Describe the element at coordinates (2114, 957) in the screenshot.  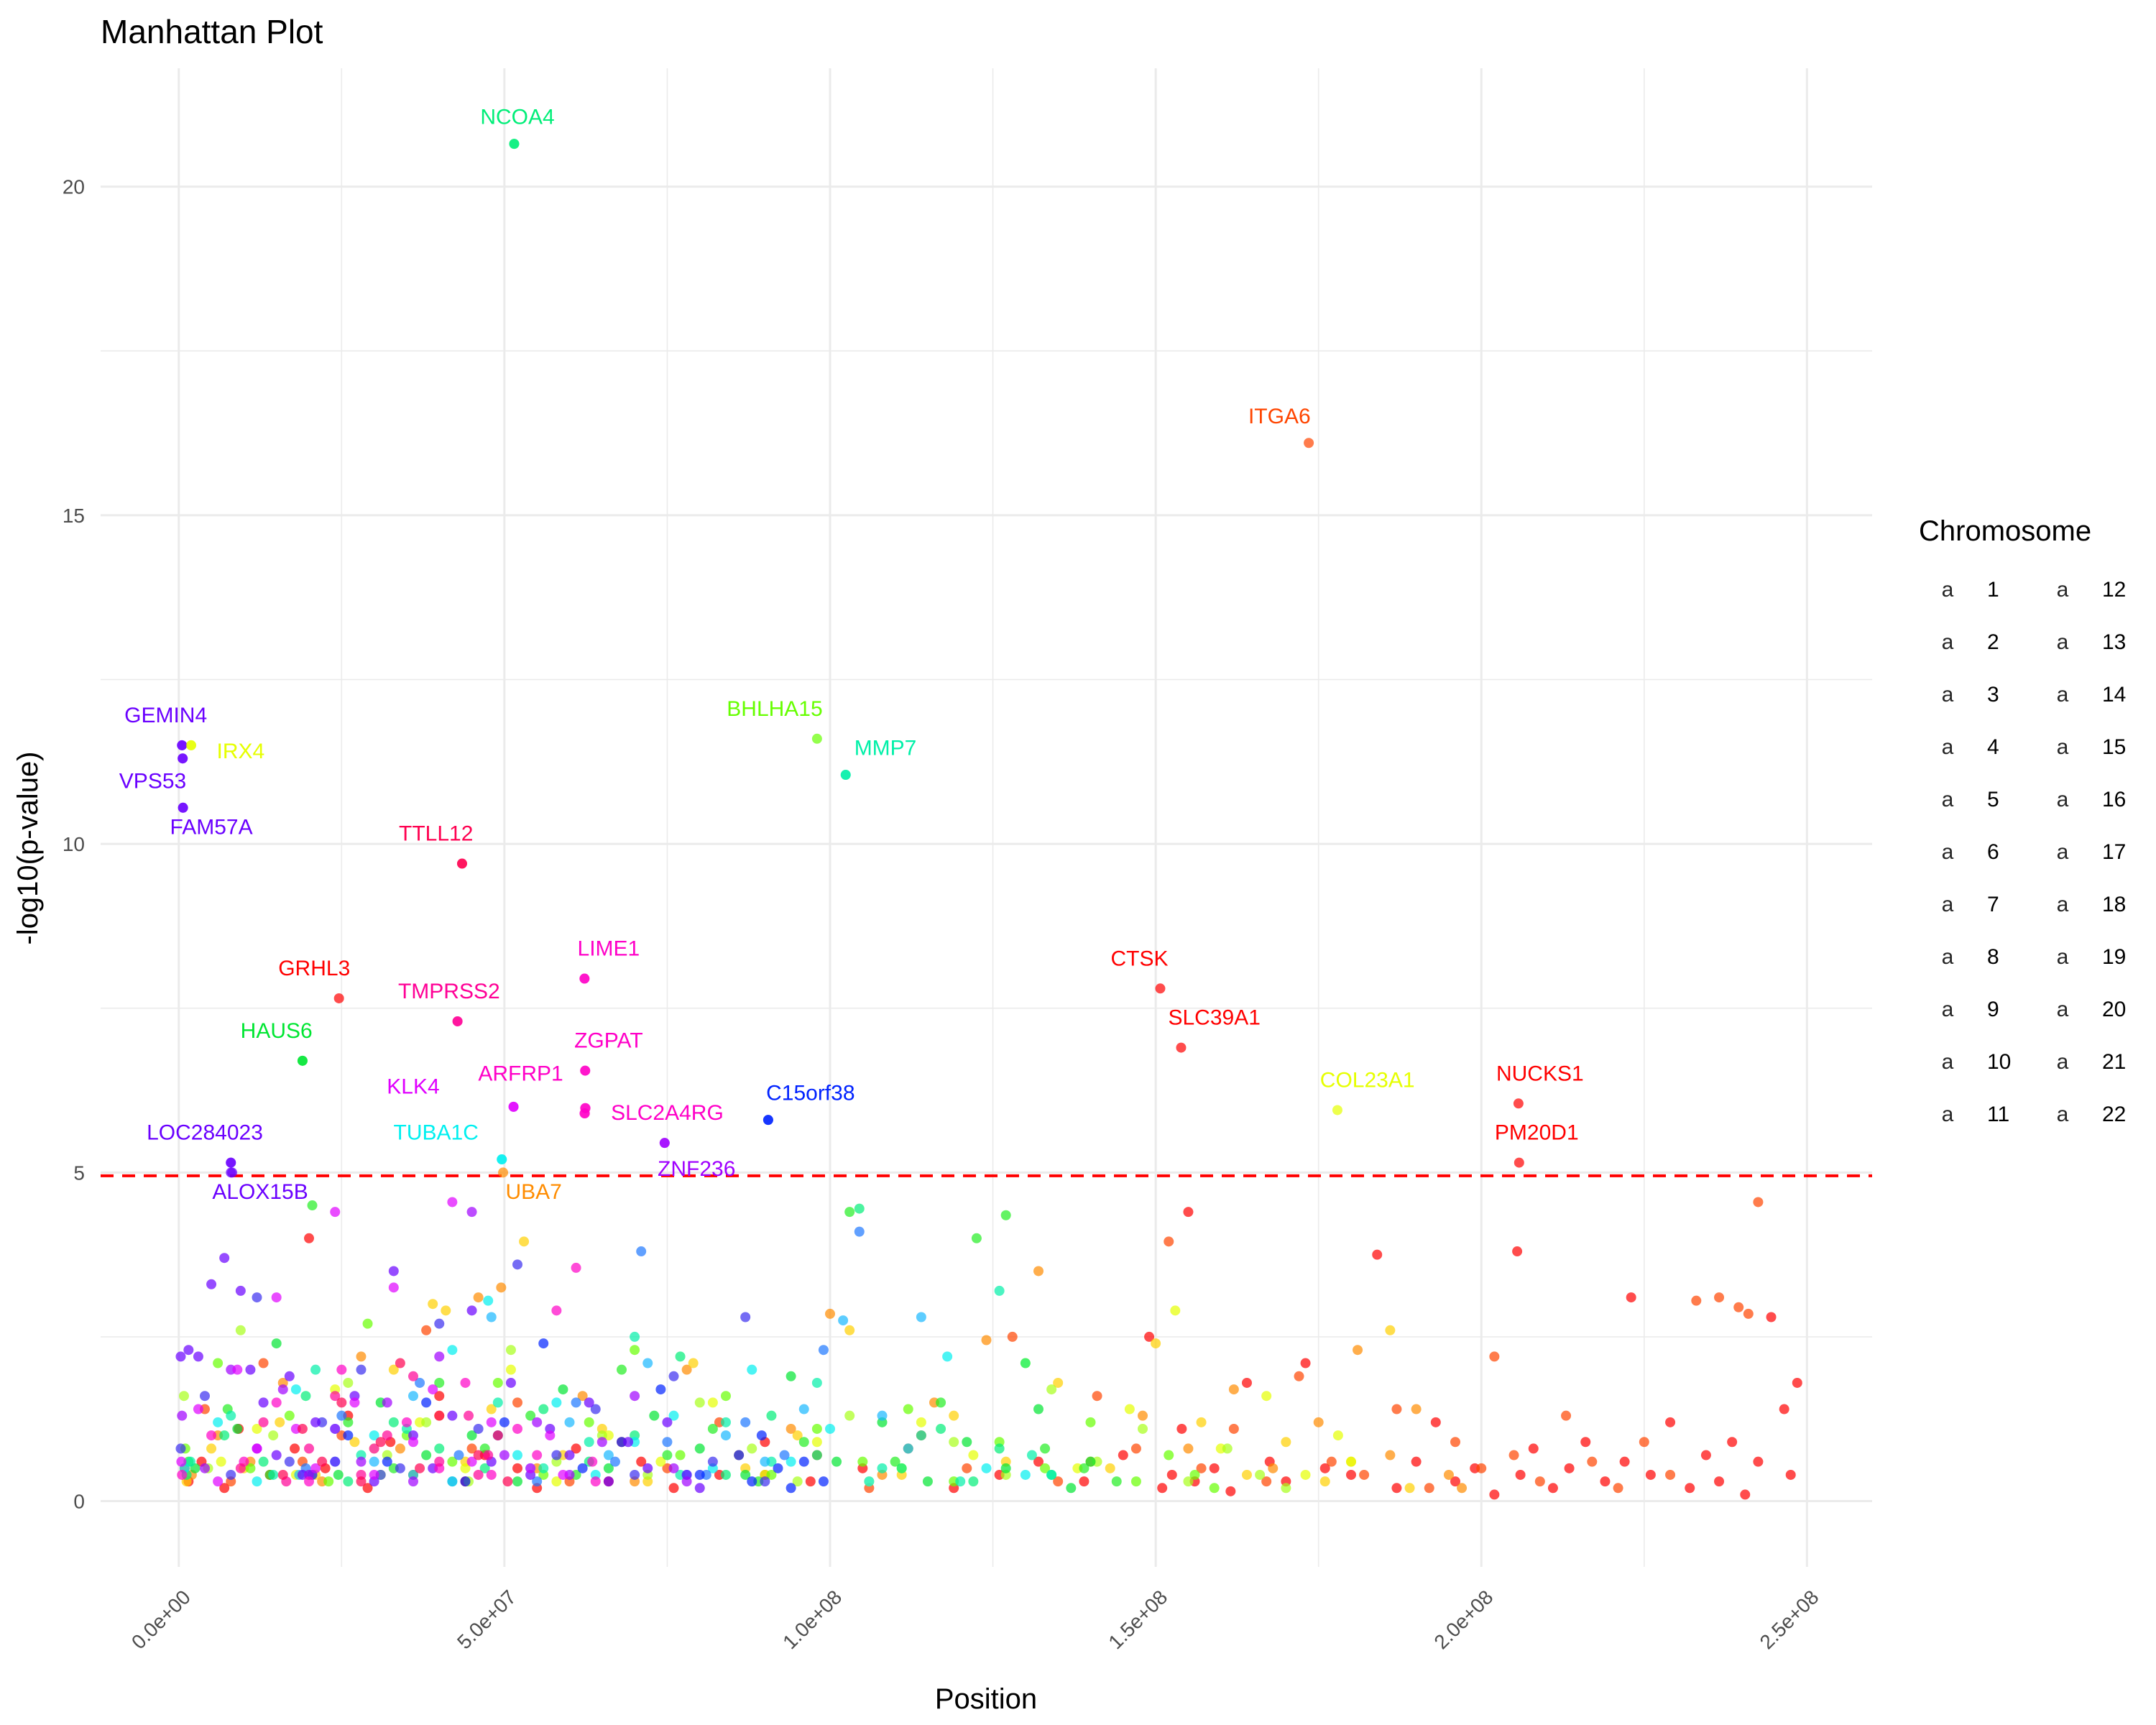
I see `legend-label-chr19: 19` at that location.